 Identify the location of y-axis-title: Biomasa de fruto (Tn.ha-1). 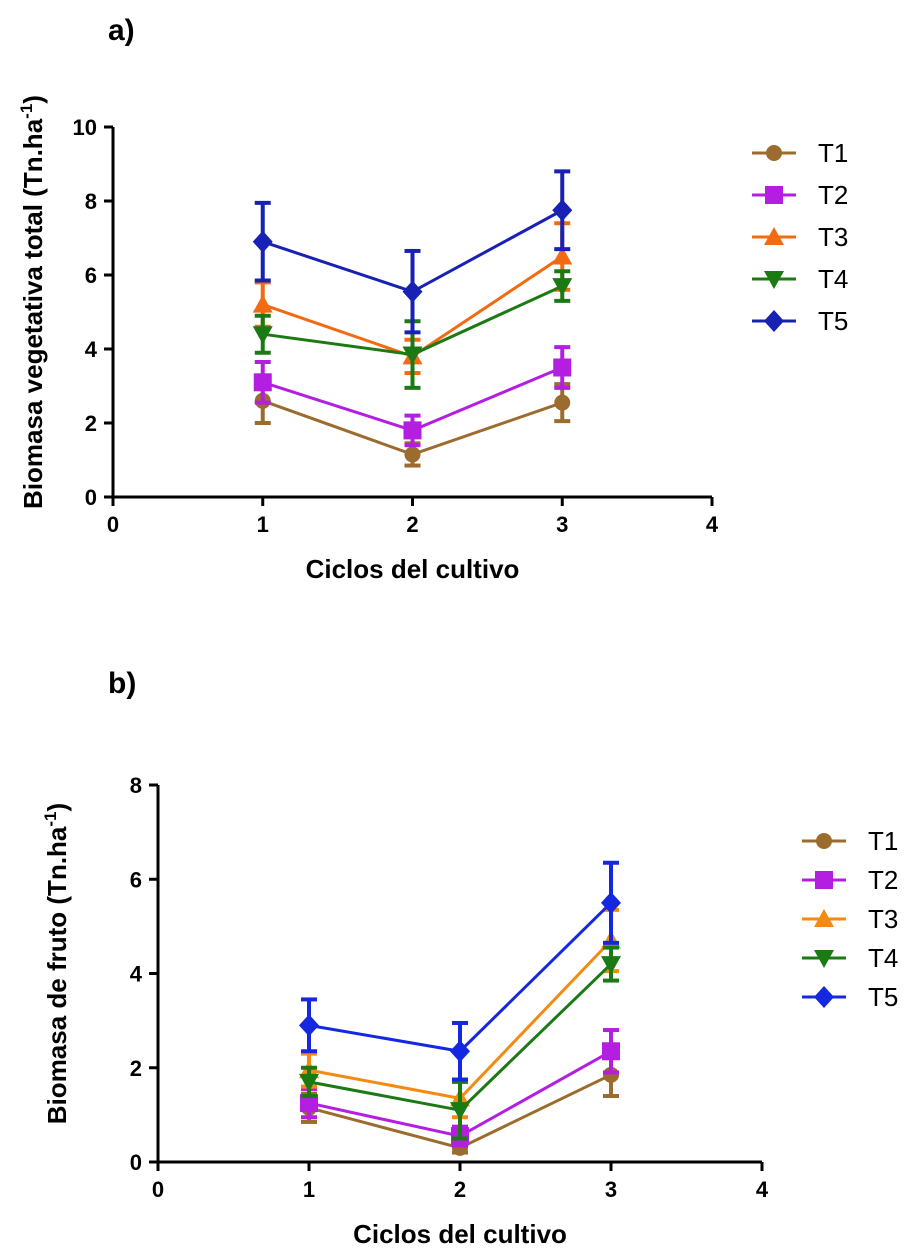
(56, 963).